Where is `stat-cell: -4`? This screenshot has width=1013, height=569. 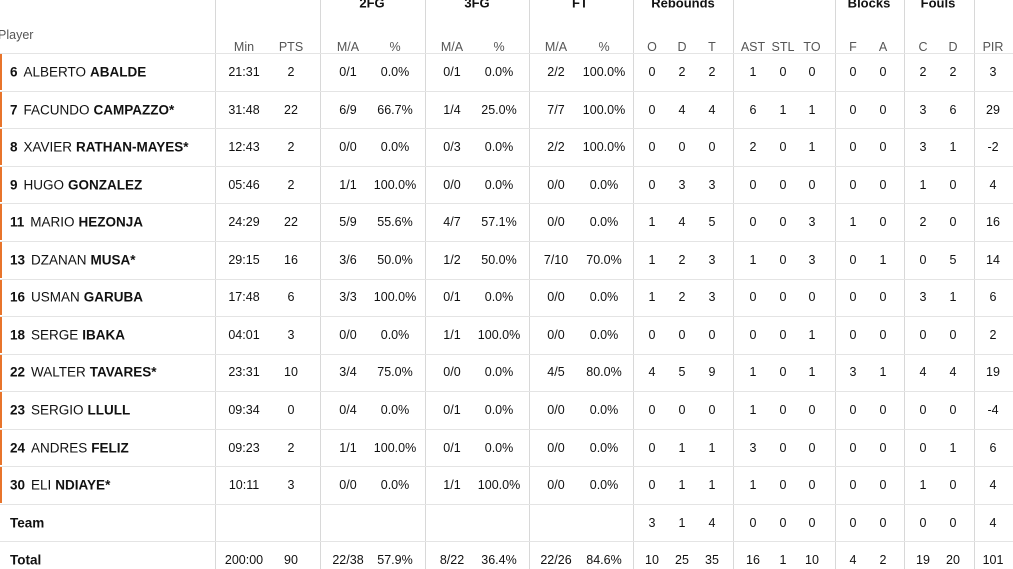 stat-cell: -4 is located at coordinates (993, 409).